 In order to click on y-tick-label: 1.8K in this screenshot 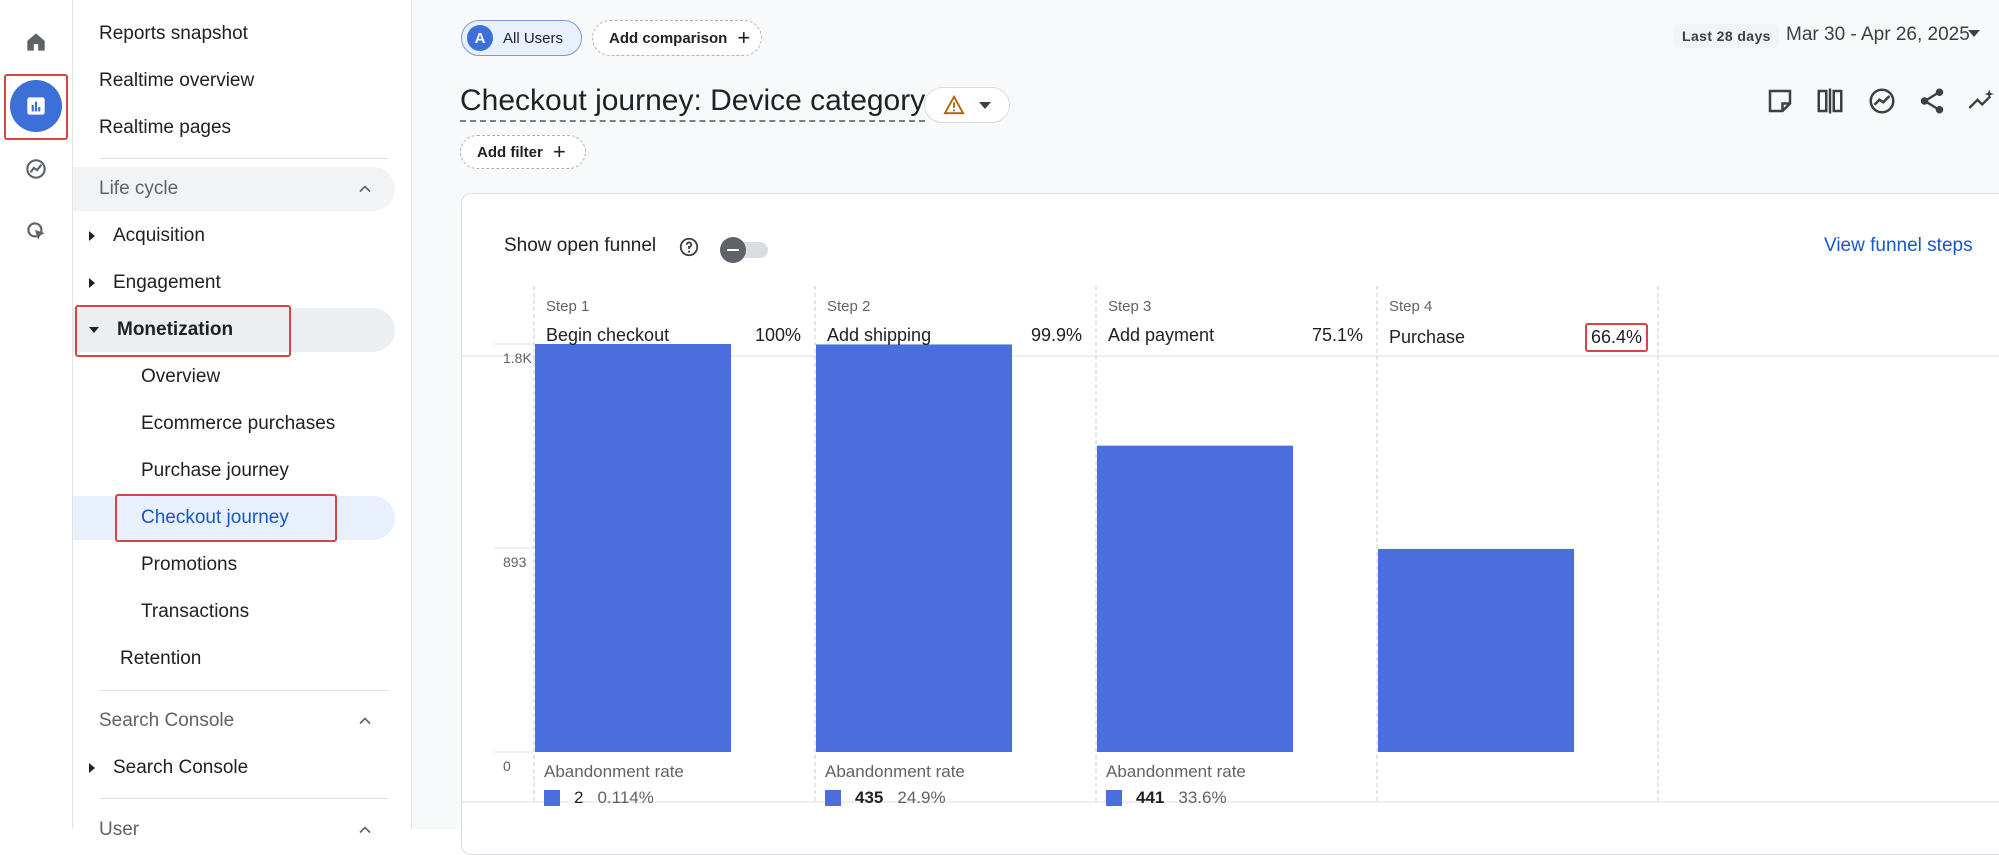, I will do `click(517, 358)`.